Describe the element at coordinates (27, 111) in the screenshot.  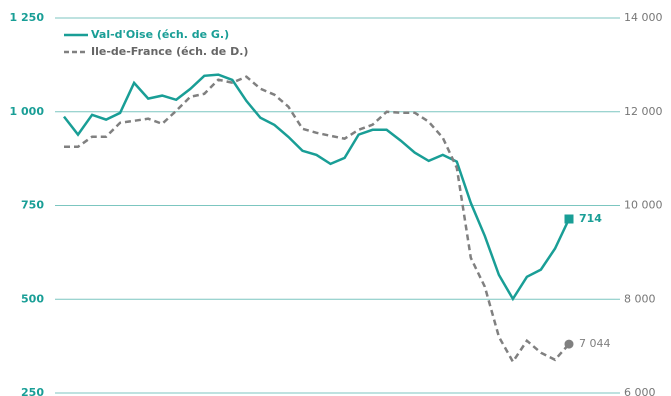
I see `y-tick-label: 1 000` at that location.